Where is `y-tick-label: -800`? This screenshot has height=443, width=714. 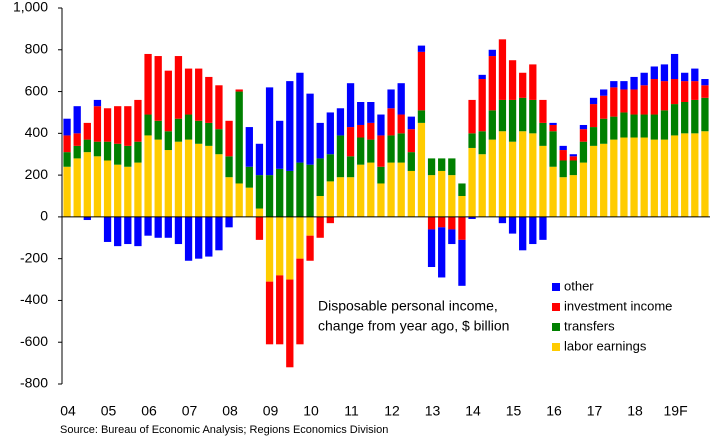 y-tick-label: -800 is located at coordinates (34, 383).